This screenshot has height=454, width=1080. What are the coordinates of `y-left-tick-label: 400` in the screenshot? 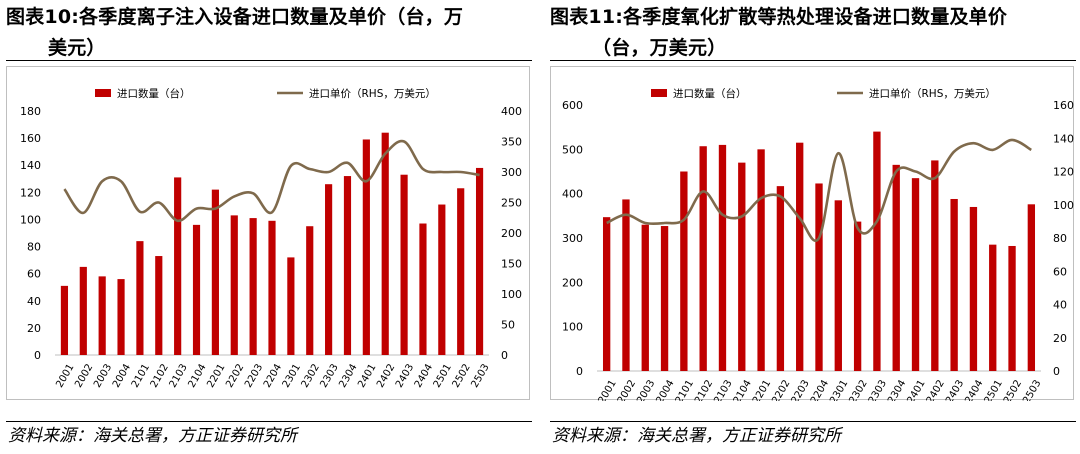 It's located at (572, 194).